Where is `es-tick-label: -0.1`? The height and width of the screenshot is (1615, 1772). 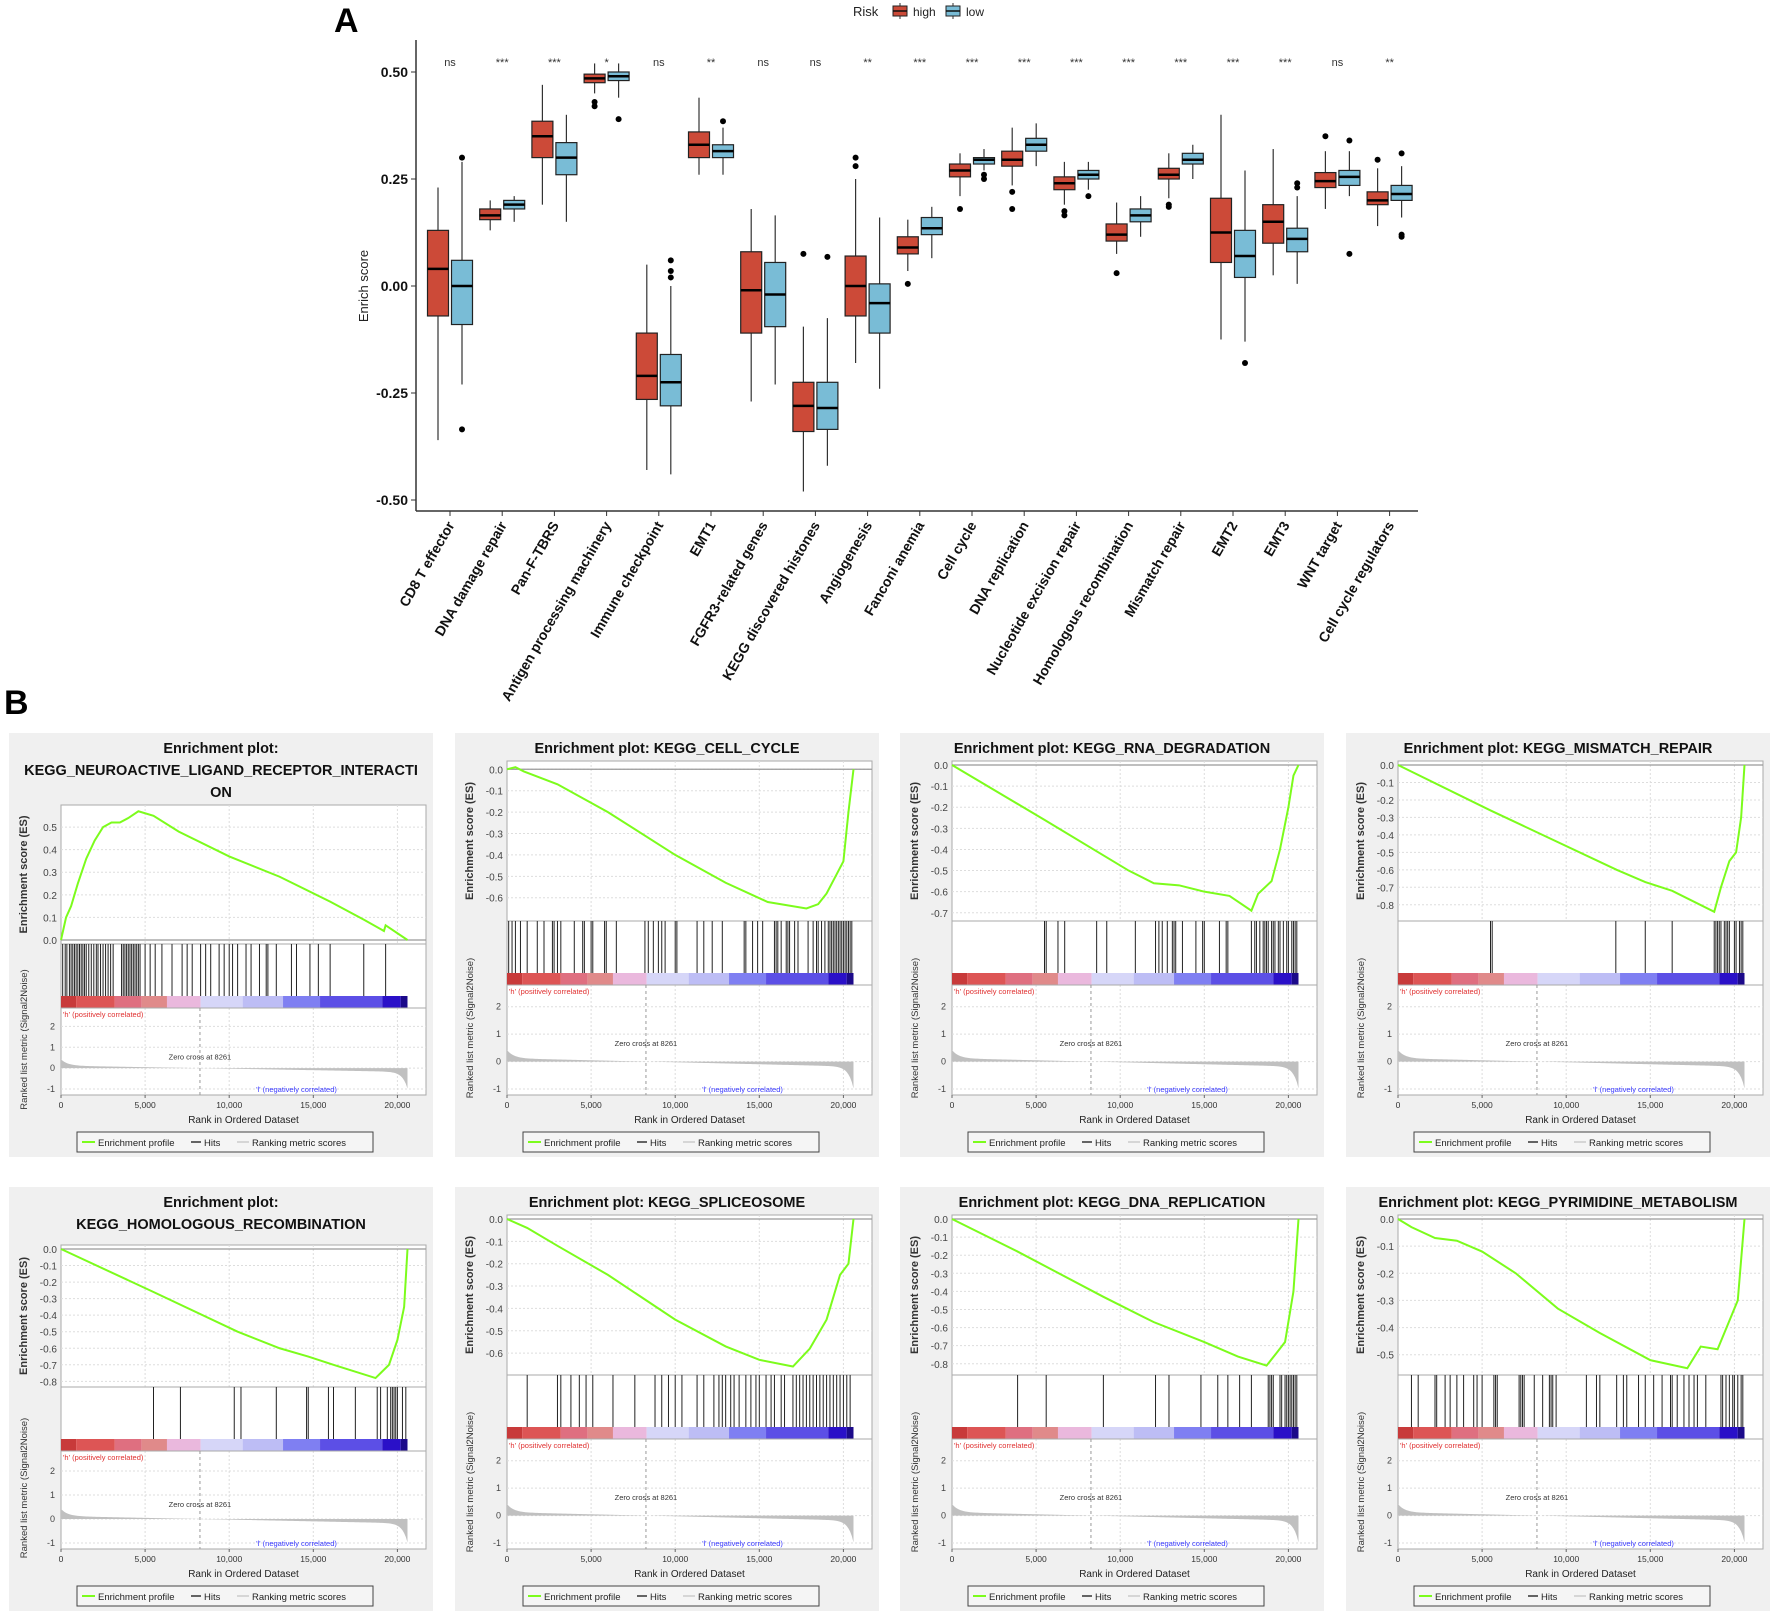 es-tick-label: -0.1 is located at coordinates (1386, 1247).